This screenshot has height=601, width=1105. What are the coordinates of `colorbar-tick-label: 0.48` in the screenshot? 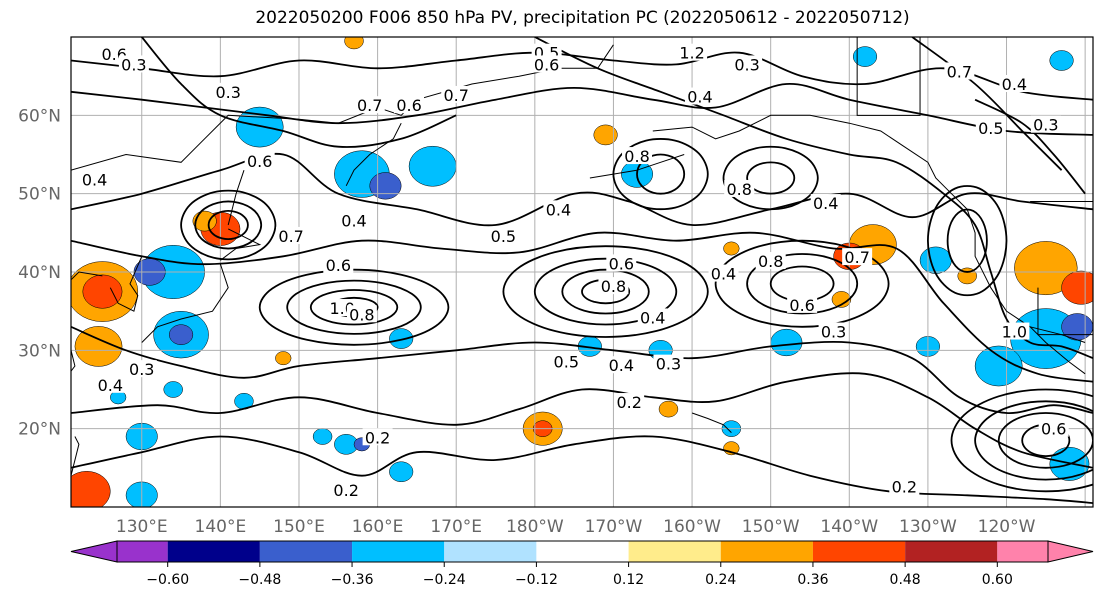 It's located at (905, 580).